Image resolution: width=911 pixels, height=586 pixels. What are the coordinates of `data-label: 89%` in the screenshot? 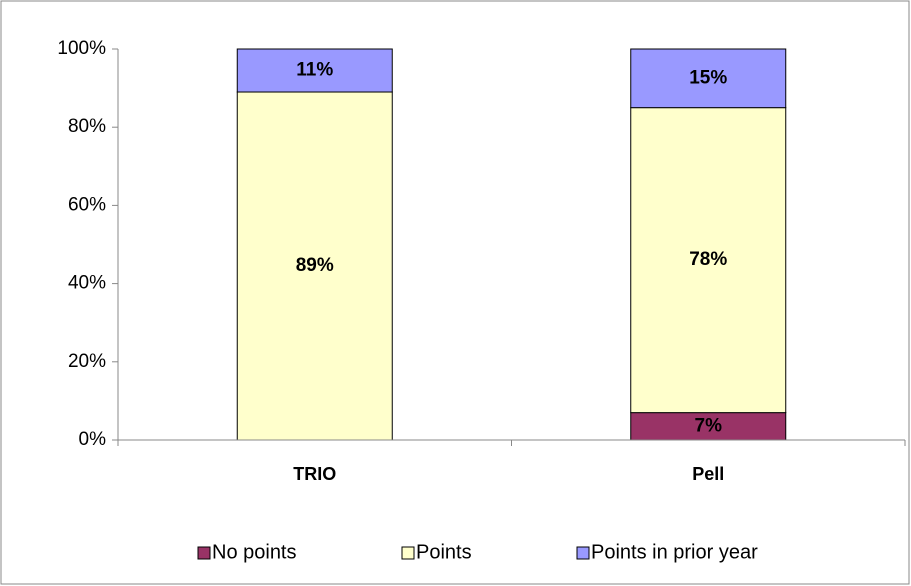 It's located at (315, 265).